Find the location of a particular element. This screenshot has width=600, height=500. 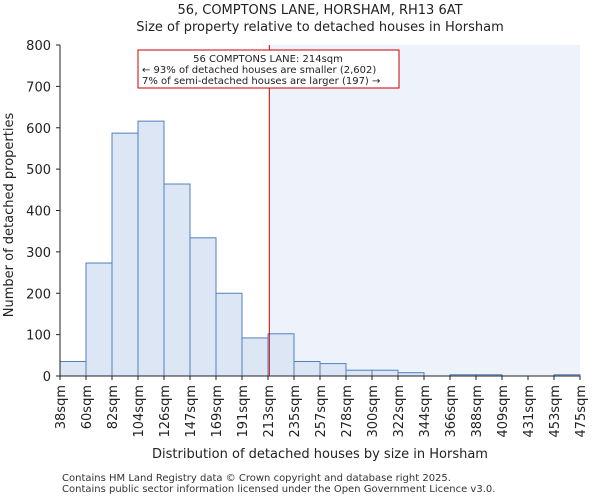

y-tick-label: 500 is located at coordinates (38, 170).